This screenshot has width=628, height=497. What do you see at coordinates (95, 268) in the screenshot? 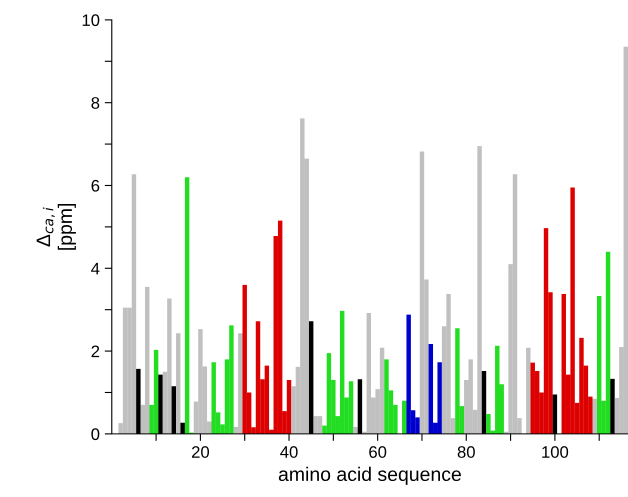
I see `y-tick-label: 4` at bounding box center [95, 268].